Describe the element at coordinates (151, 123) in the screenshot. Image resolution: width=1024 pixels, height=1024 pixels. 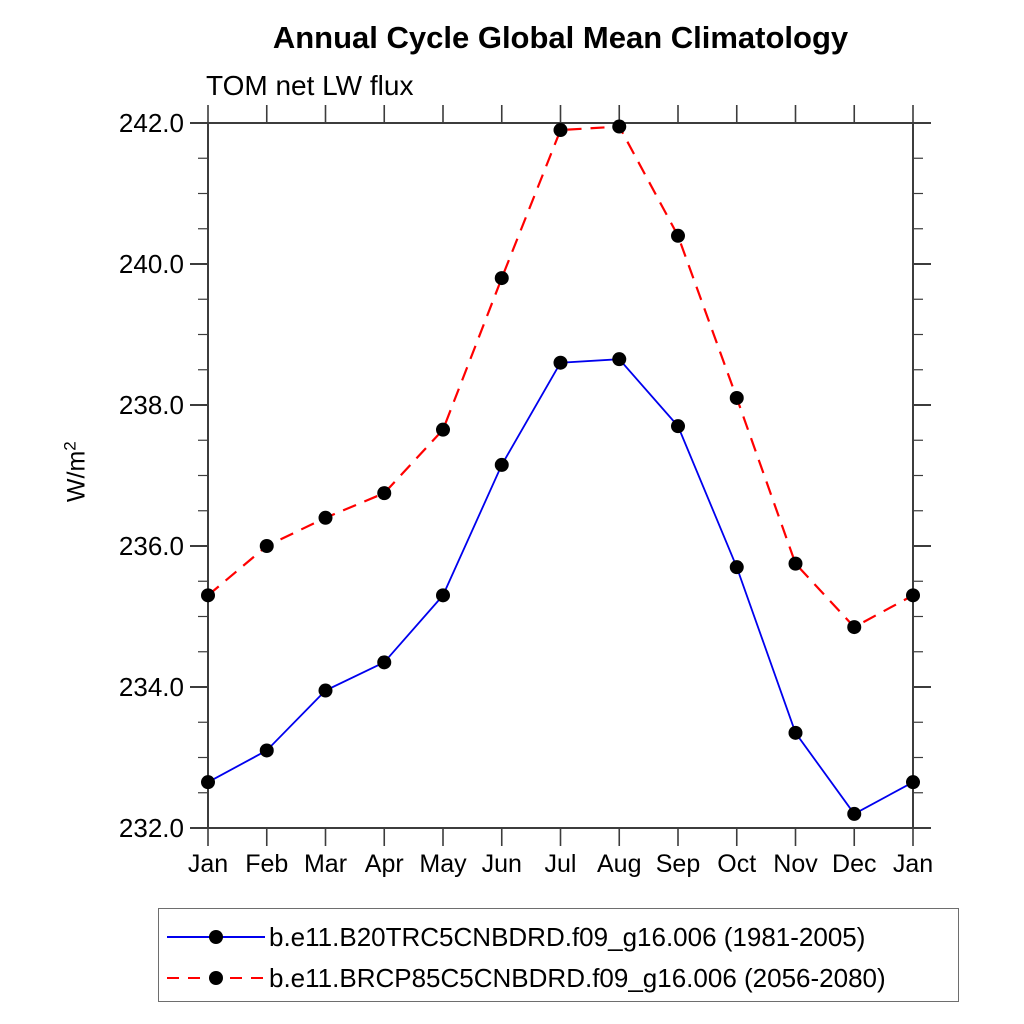
I see `y-axis-tick-label: 242.0` at that location.